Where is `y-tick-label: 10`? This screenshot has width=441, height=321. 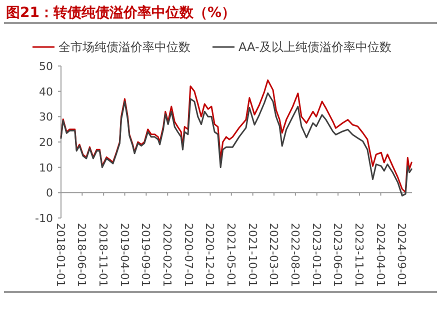
y-tick-label: 10 is located at coordinates (46, 167).